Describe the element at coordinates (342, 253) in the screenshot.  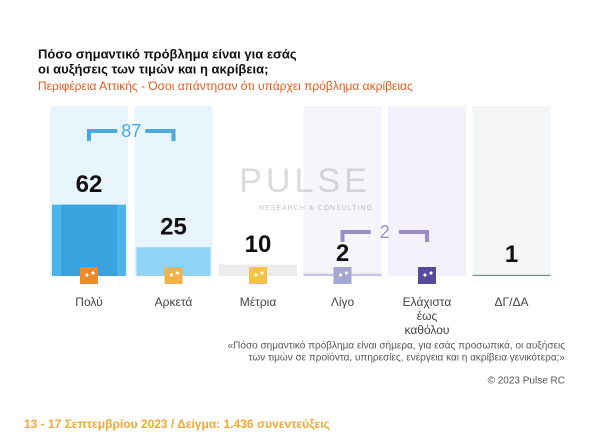
I see `value-label: 2` at that location.